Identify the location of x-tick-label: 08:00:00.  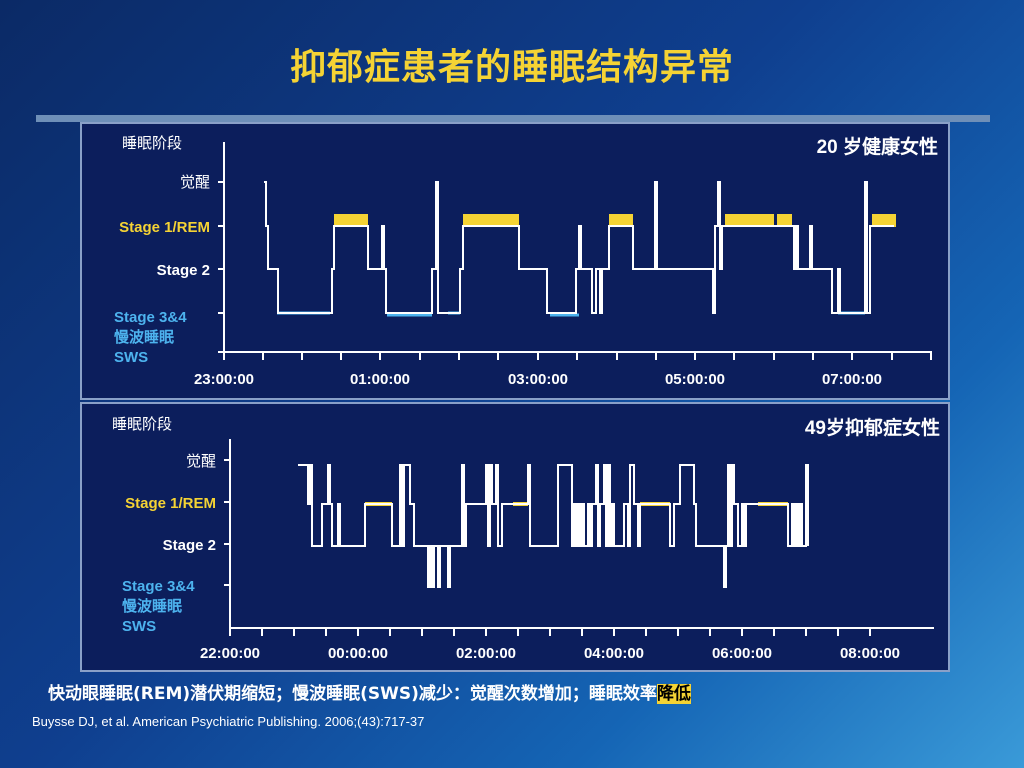
(870, 653).